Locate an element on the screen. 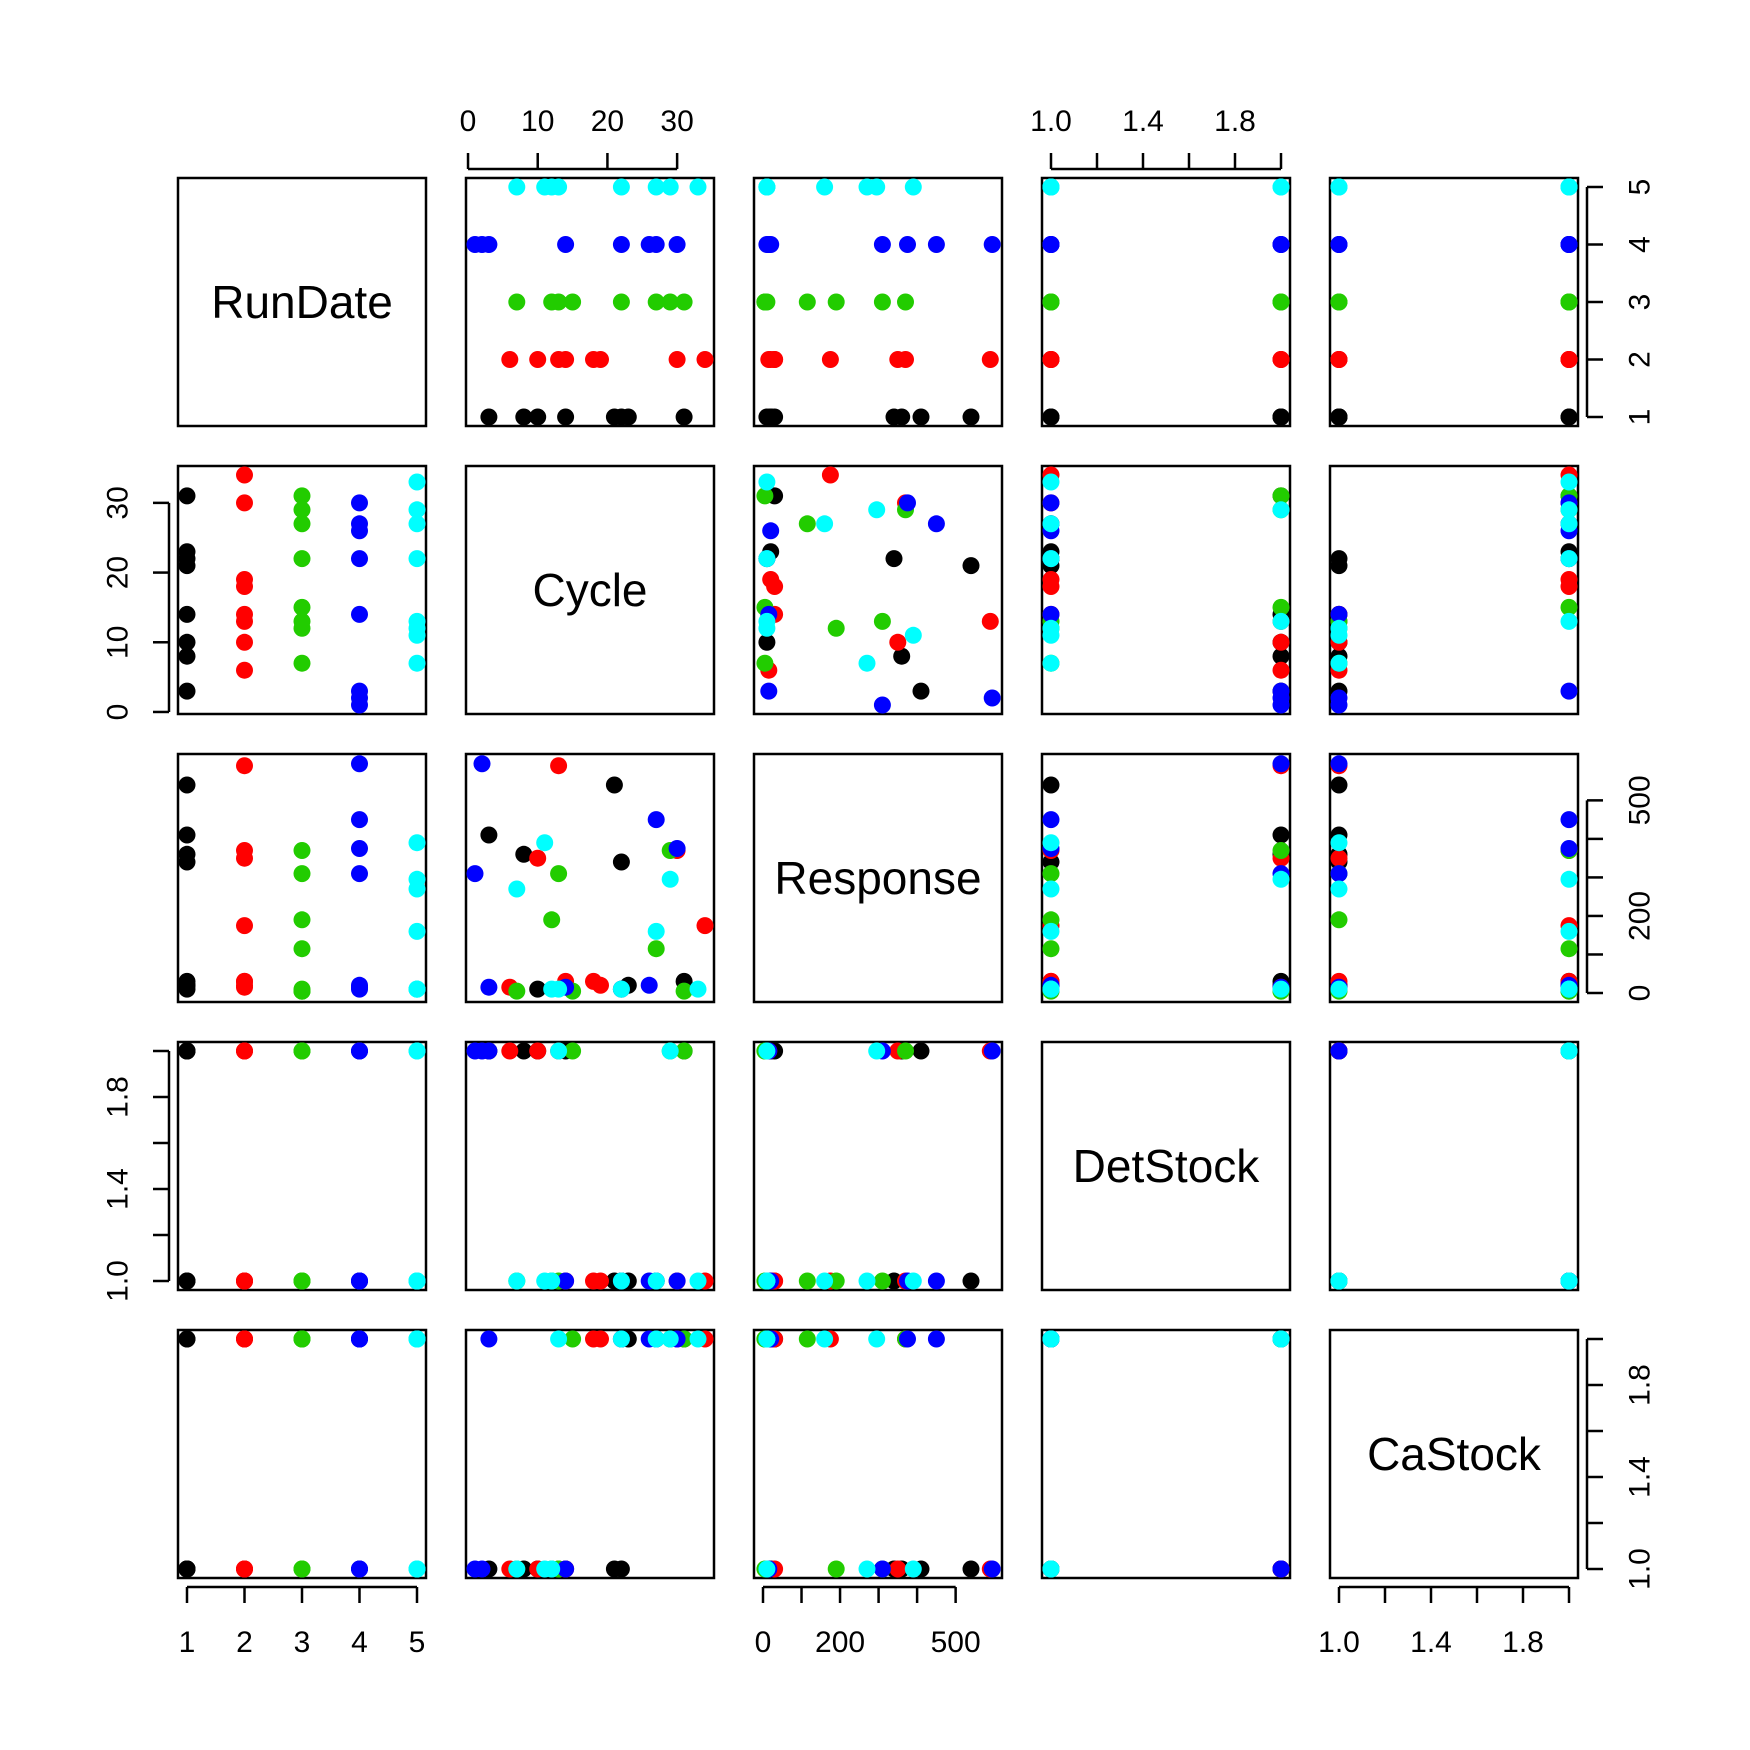 The width and height of the screenshot is (1750, 1750). bottom-axis-castock: 1.0 1.4 1.8 is located at coordinates (1444, 1622).